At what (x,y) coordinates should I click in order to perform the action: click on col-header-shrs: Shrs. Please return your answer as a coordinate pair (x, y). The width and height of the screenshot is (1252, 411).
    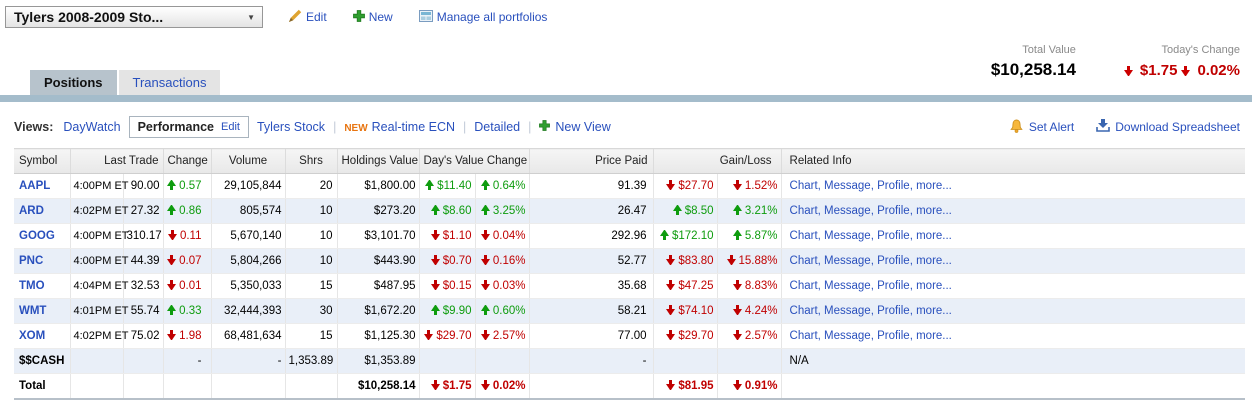
    Looking at the image, I should click on (310, 161).